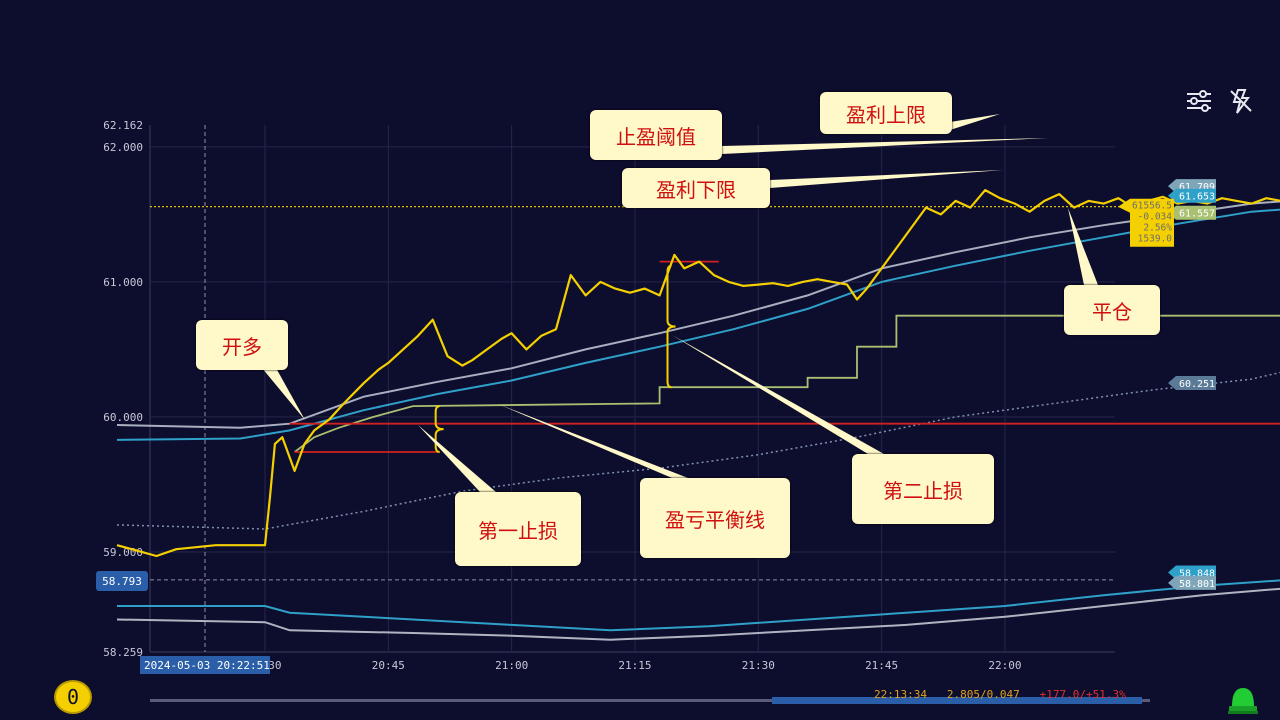 The height and width of the screenshot is (720, 1280). I want to click on right-tag-label: 61.653, so click(1197, 197).